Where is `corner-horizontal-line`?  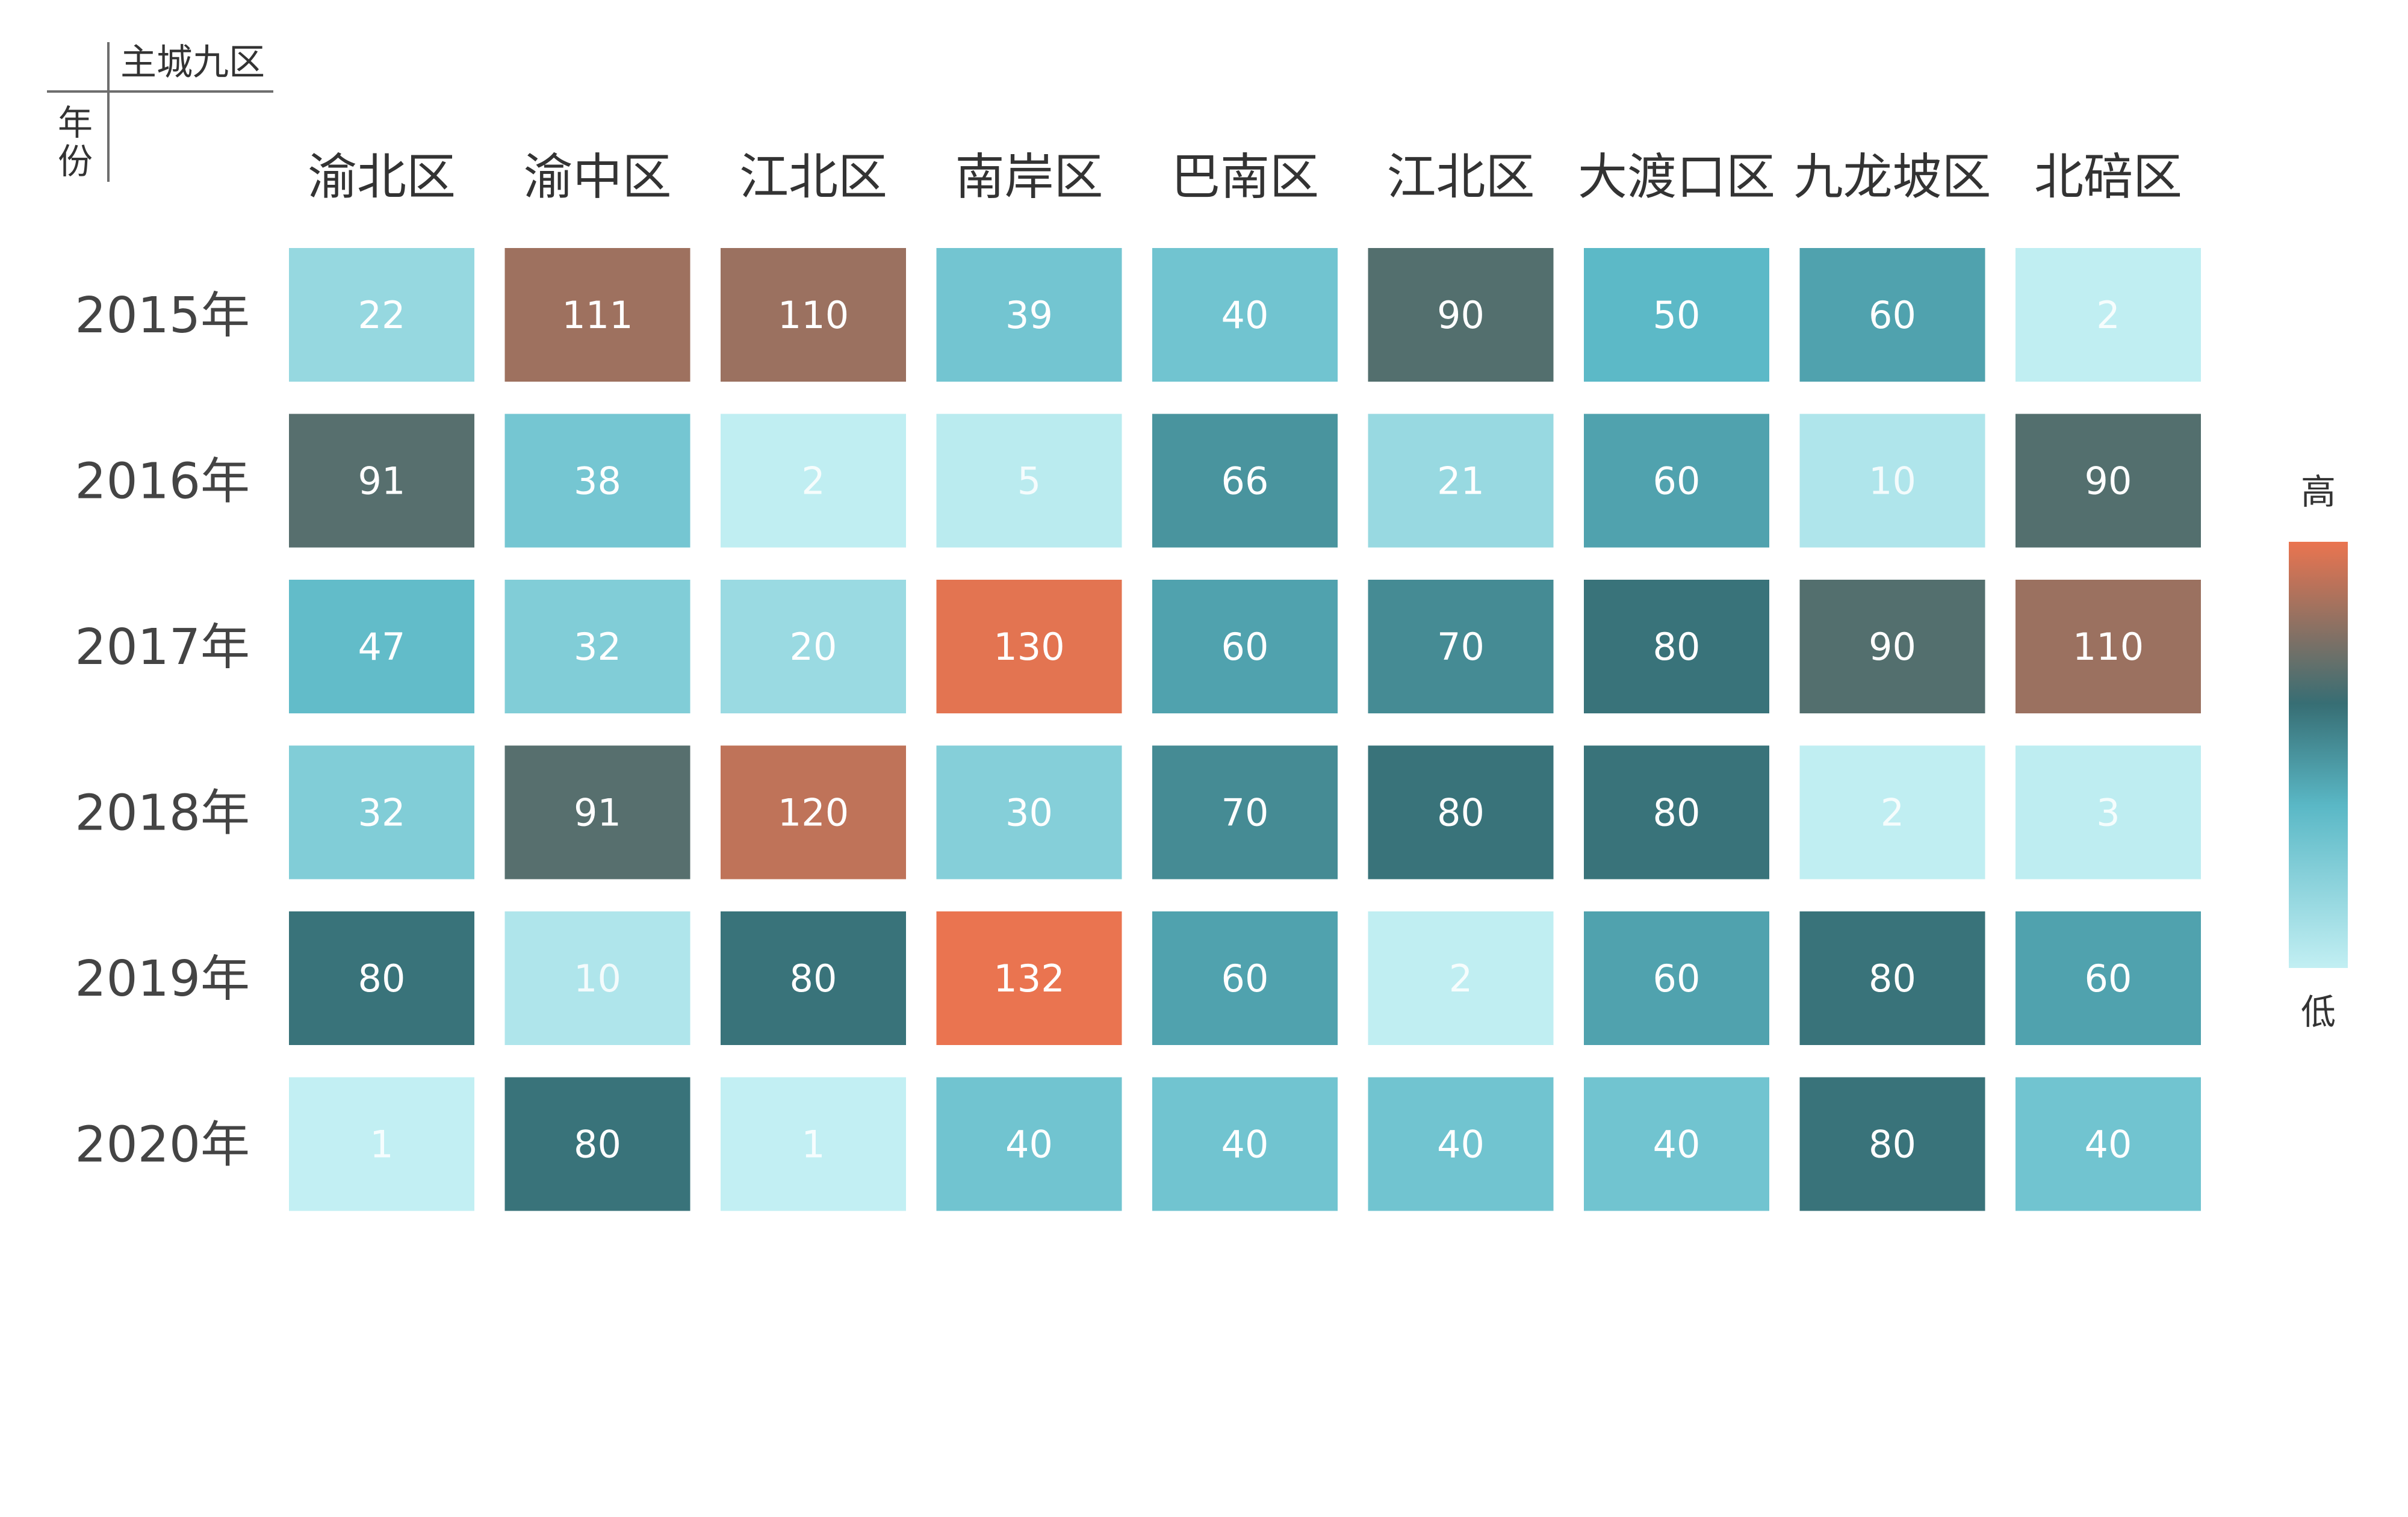 corner-horizontal-line is located at coordinates (160, 91).